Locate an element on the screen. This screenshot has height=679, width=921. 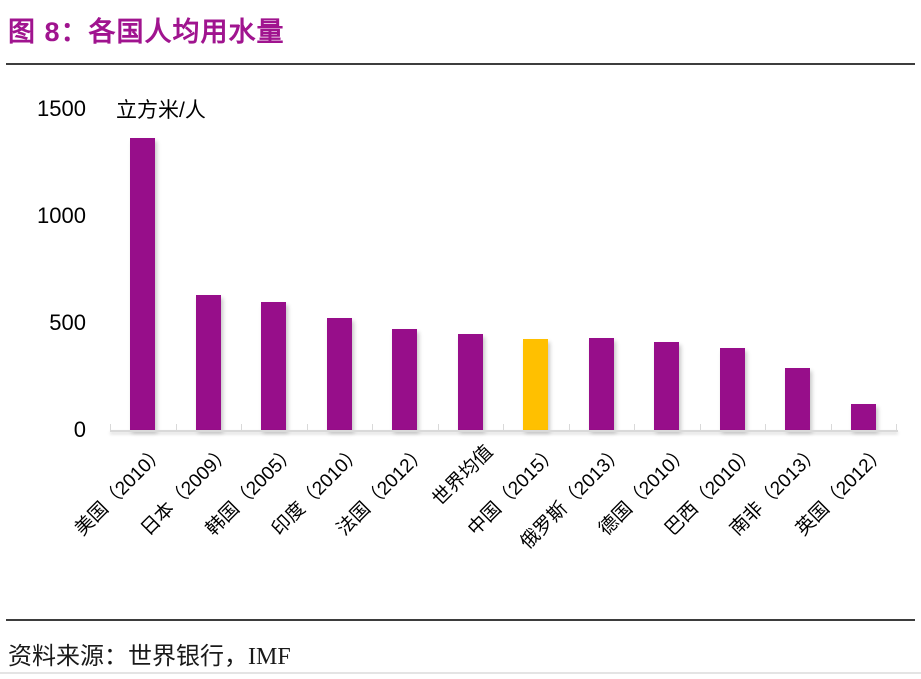
y-axis-tick-label: 1000 is located at coordinates (61, 215).